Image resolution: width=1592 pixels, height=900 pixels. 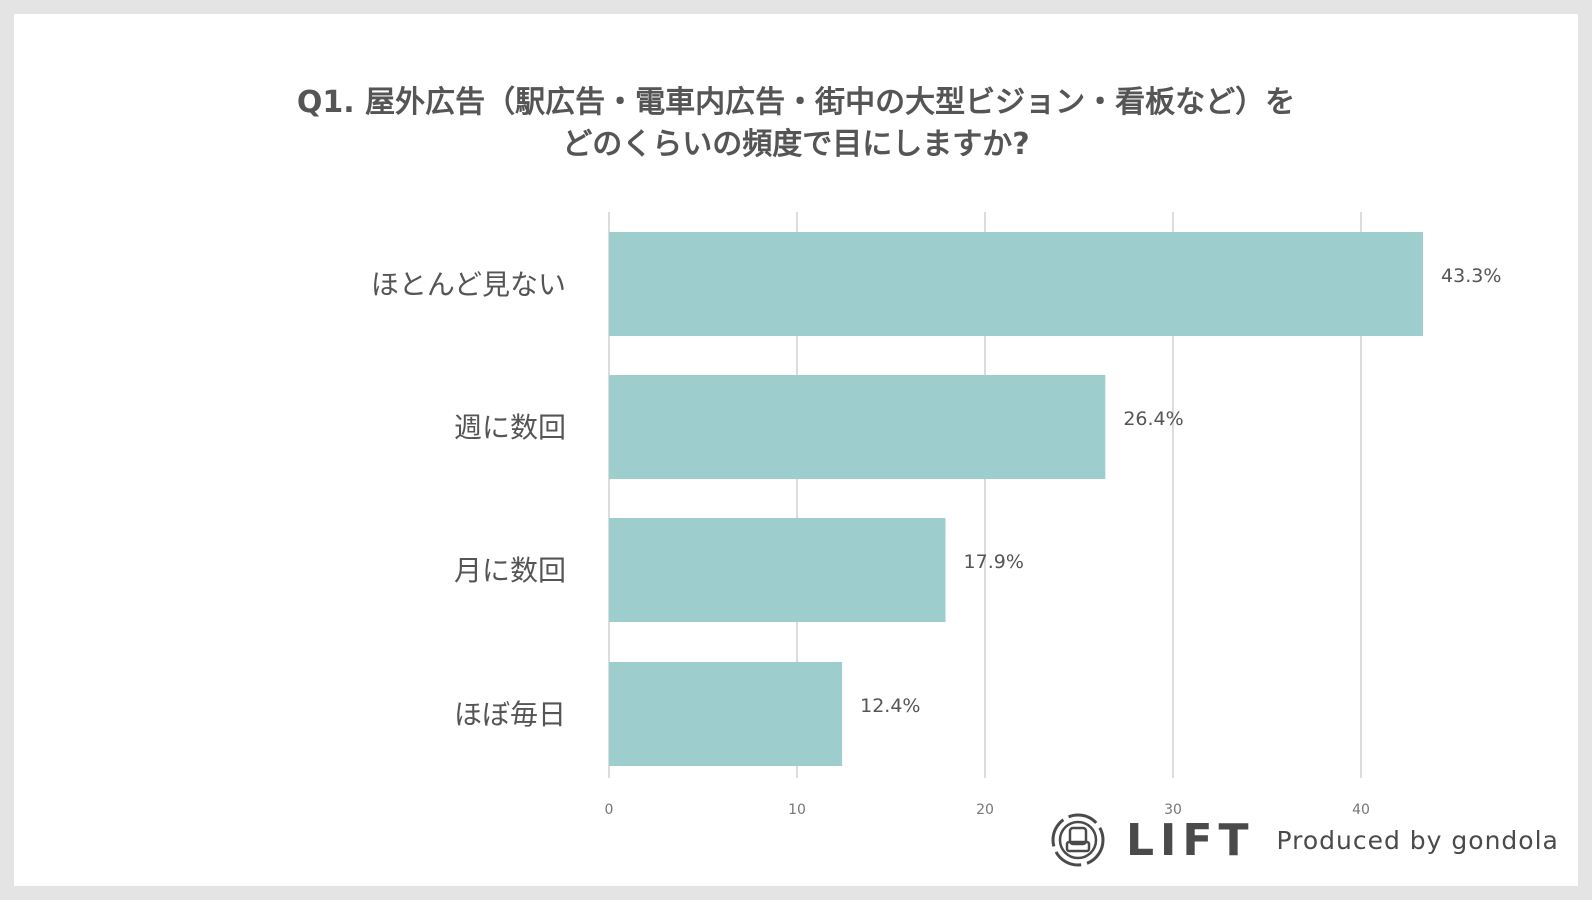 What do you see at coordinates (1173, 810) in the screenshot?
I see `x-tick-label: 30` at bounding box center [1173, 810].